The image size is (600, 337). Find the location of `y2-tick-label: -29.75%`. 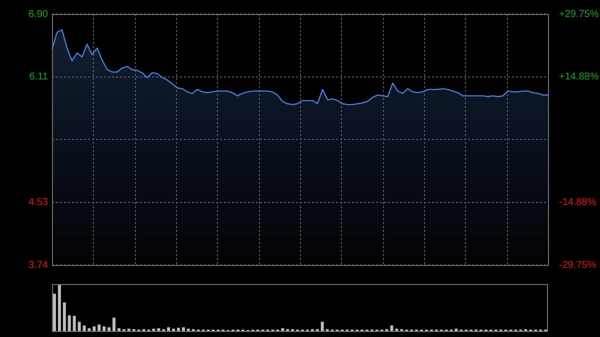

y2-tick-label: -29.75% is located at coordinates (577, 265).